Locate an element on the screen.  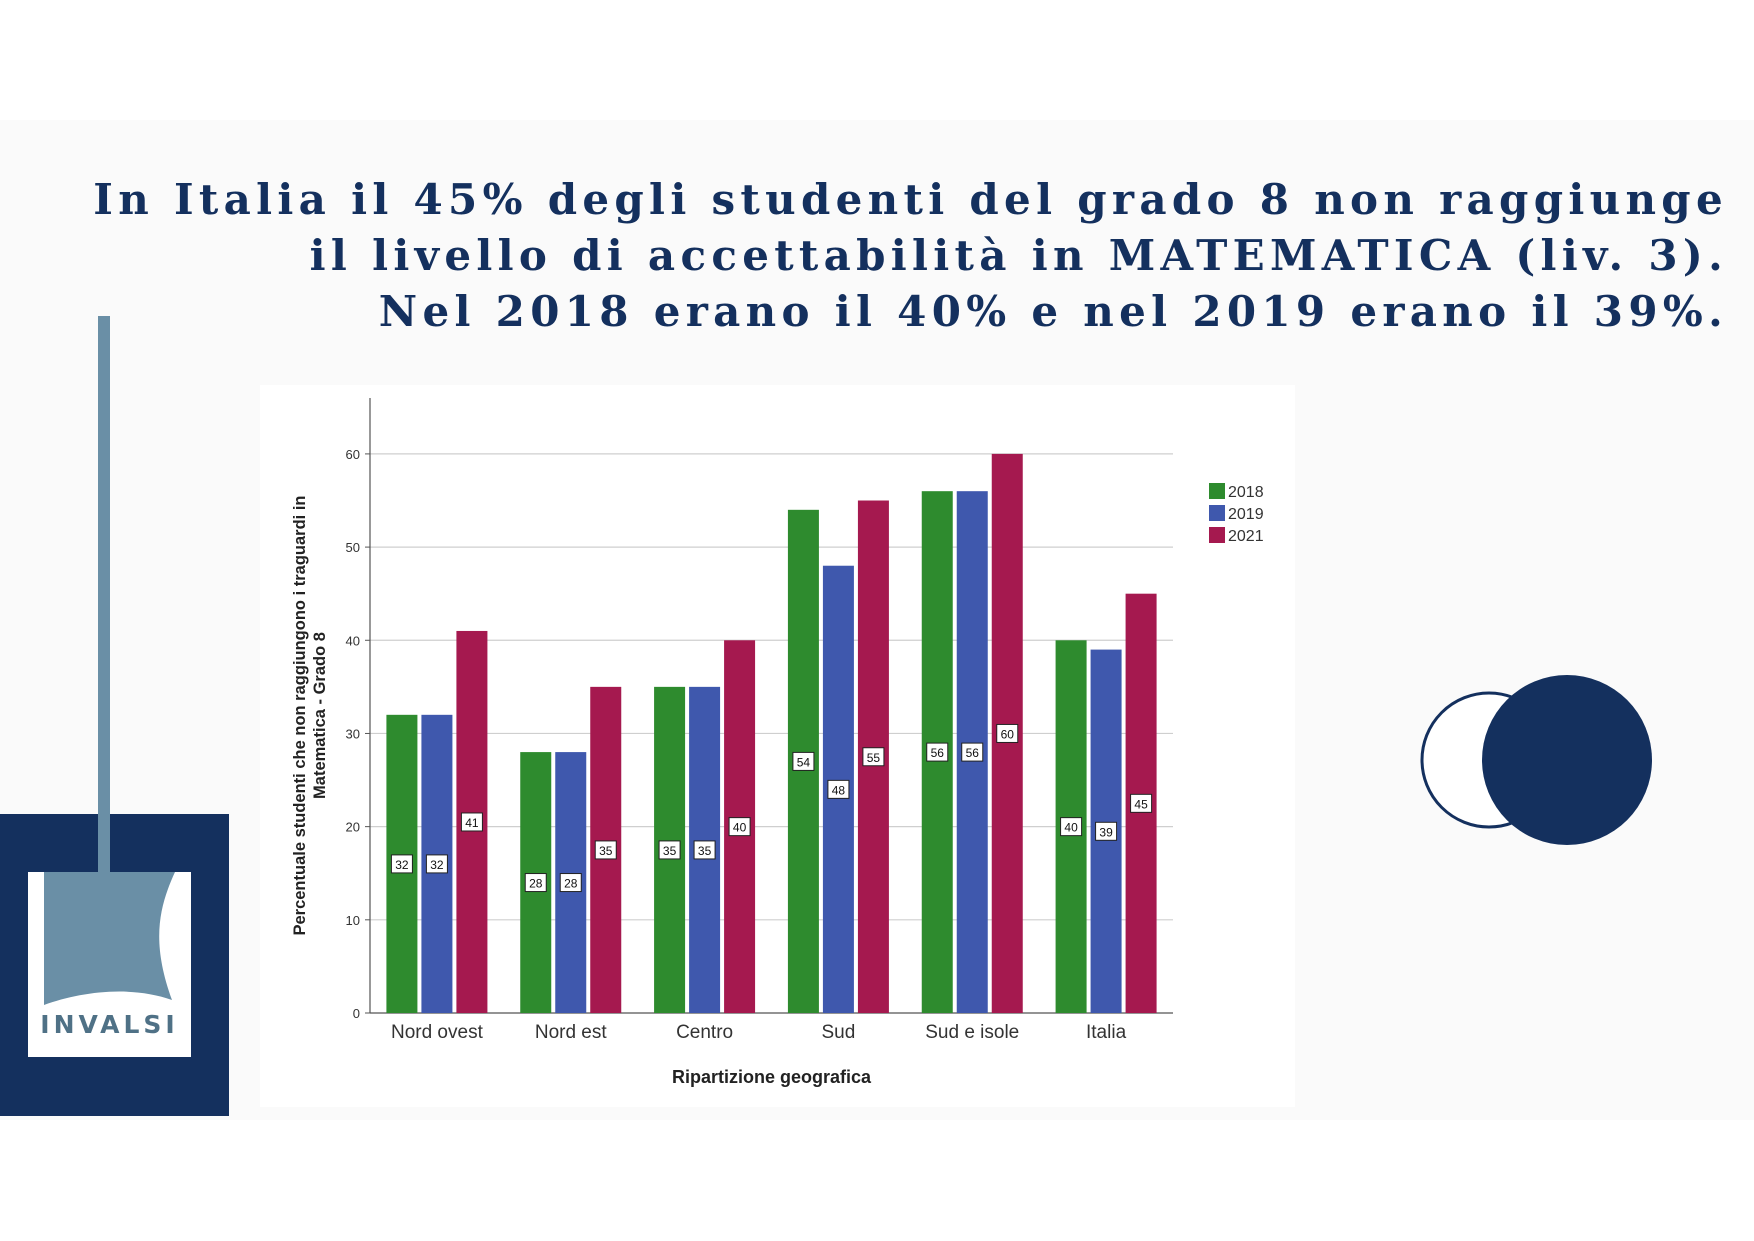
data-label: 41 is located at coordinates (472, 823).